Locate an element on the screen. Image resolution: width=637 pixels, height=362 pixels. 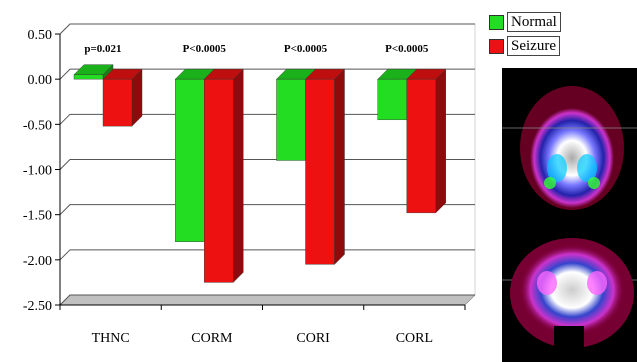
y-tick-label: -1.00 is located at coordinates (37, 171).